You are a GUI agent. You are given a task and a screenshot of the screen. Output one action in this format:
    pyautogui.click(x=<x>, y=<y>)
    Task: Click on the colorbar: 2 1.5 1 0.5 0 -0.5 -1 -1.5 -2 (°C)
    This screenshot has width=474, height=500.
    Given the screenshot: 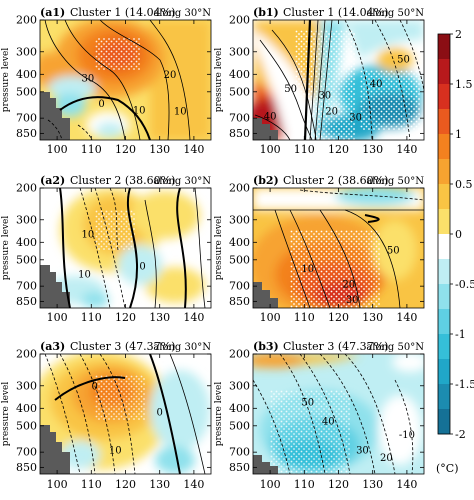 What is the action you would take?
    pyautogui.click(x=455, y=251)
    